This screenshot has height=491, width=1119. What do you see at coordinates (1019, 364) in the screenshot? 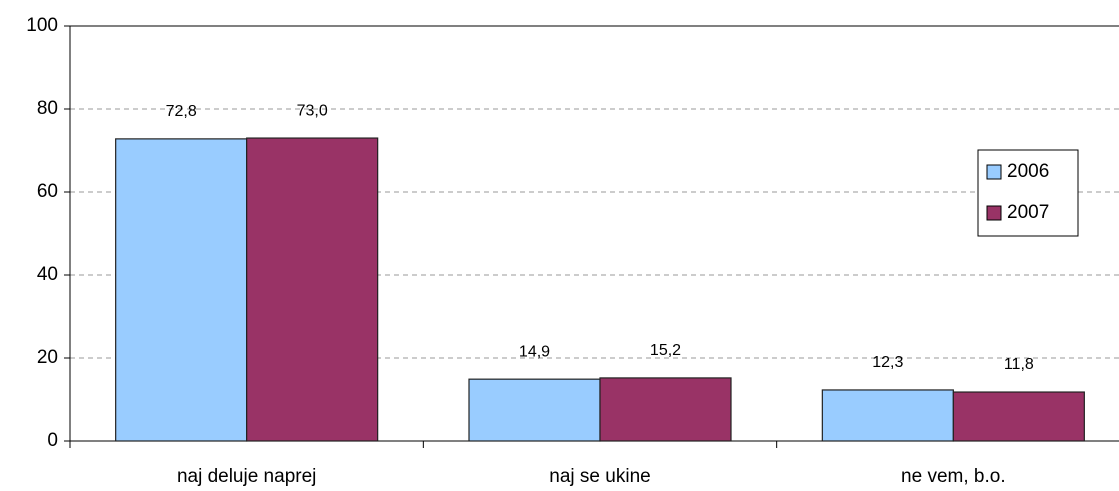
I see `value-label: 11,8` at bounding box center [1019, 364].